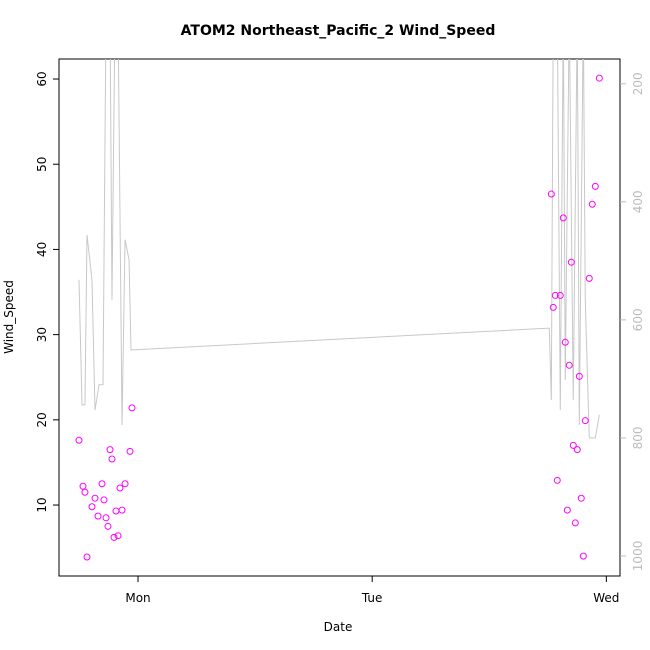 The width and height of the screenshot is (650, 650). I want to click on chart-title: ATOM2 Northeast_Pacific_2 Wind_Speed, so click(338, 31).